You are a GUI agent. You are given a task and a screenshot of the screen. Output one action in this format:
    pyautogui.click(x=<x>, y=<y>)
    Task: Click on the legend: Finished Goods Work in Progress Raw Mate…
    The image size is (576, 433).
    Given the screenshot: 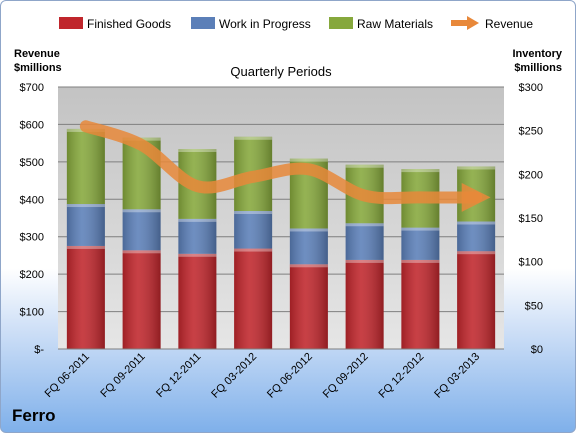 What is the action you would take?
    pyautogui.click(x=296, y=23)
    